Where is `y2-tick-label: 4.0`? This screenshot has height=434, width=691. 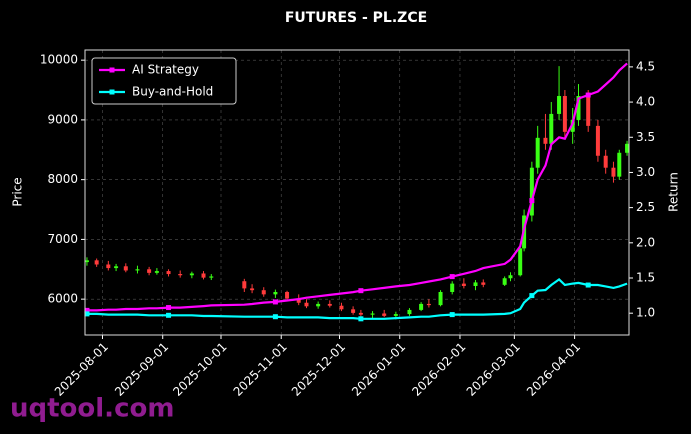
y2-tick-label: 4.0 is located at coordinates (645, 102).